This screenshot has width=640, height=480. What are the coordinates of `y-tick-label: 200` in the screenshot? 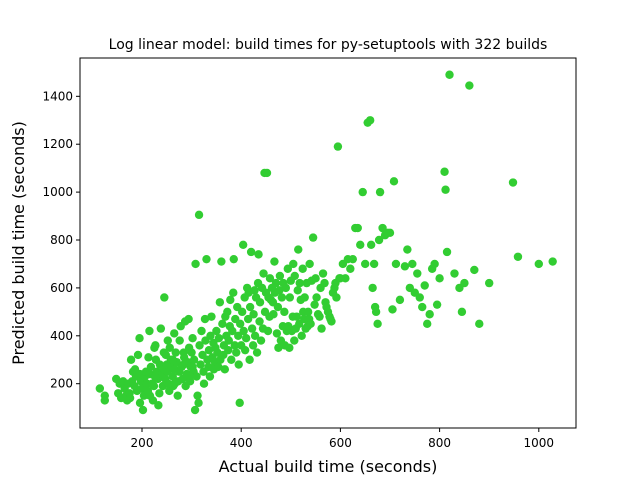 It's located at (61, 384).